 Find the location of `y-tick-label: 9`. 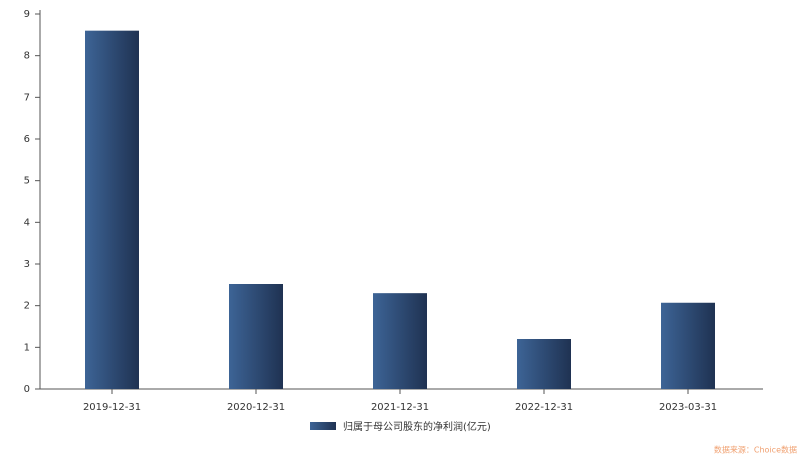

y-tick-label: 9 is located at coordinates (27, 14).